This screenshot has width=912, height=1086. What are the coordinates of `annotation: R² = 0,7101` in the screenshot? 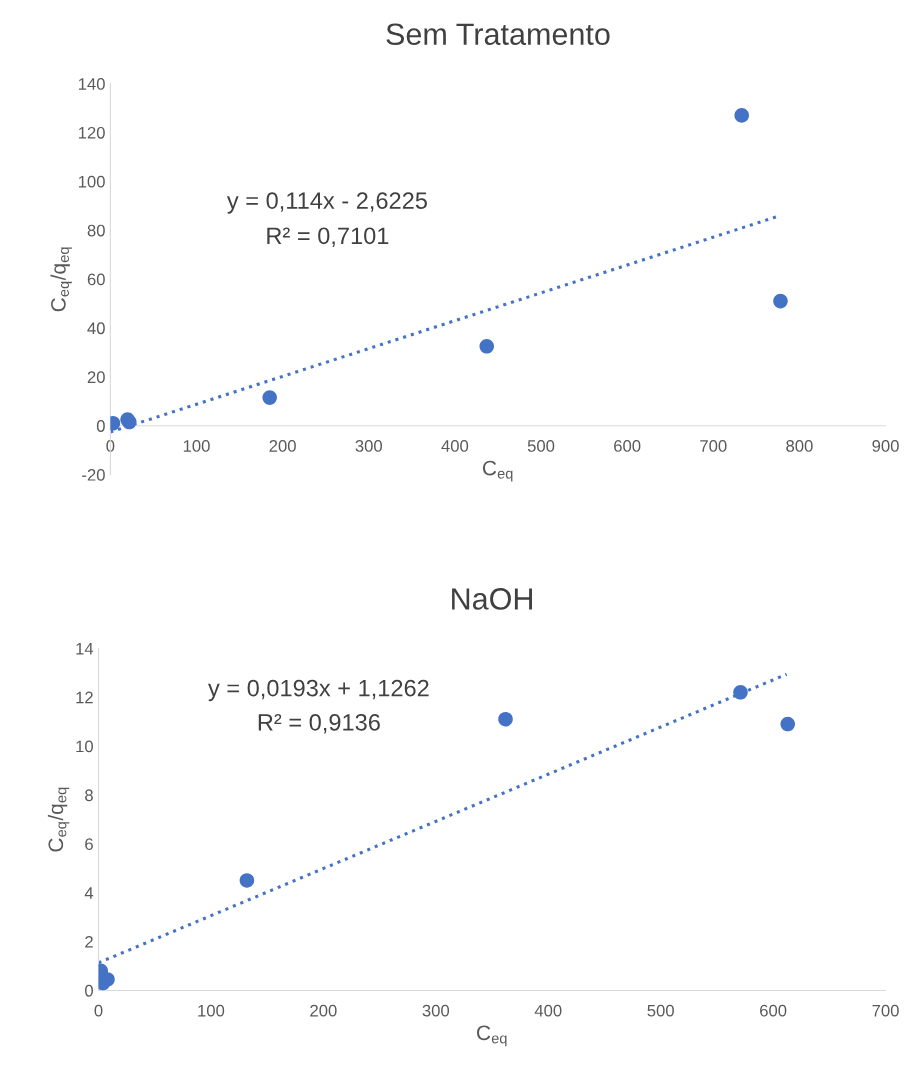 It's located at (328, 237).